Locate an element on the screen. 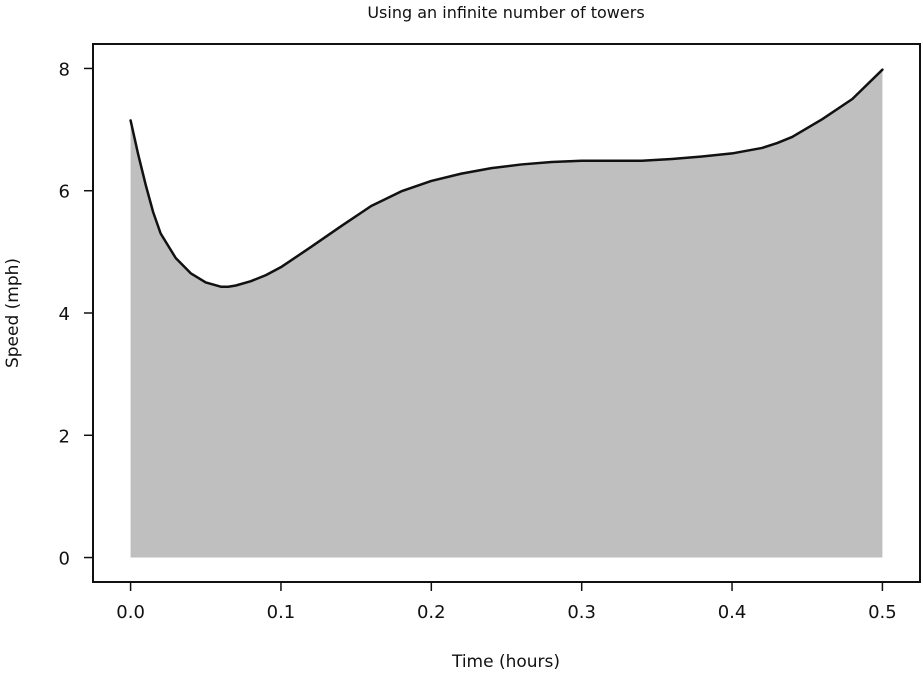 This screenshot has height=673, width=923. x-axis-label: Time (hours) is located at coordinates (505, 662).